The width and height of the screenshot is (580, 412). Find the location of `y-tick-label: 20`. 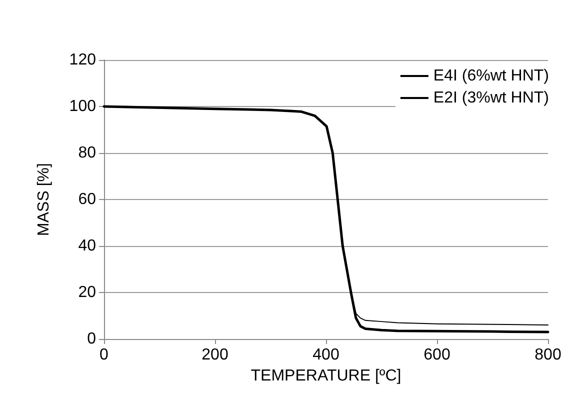

y-tick-label: 20 is located at coordinates (87, 292).